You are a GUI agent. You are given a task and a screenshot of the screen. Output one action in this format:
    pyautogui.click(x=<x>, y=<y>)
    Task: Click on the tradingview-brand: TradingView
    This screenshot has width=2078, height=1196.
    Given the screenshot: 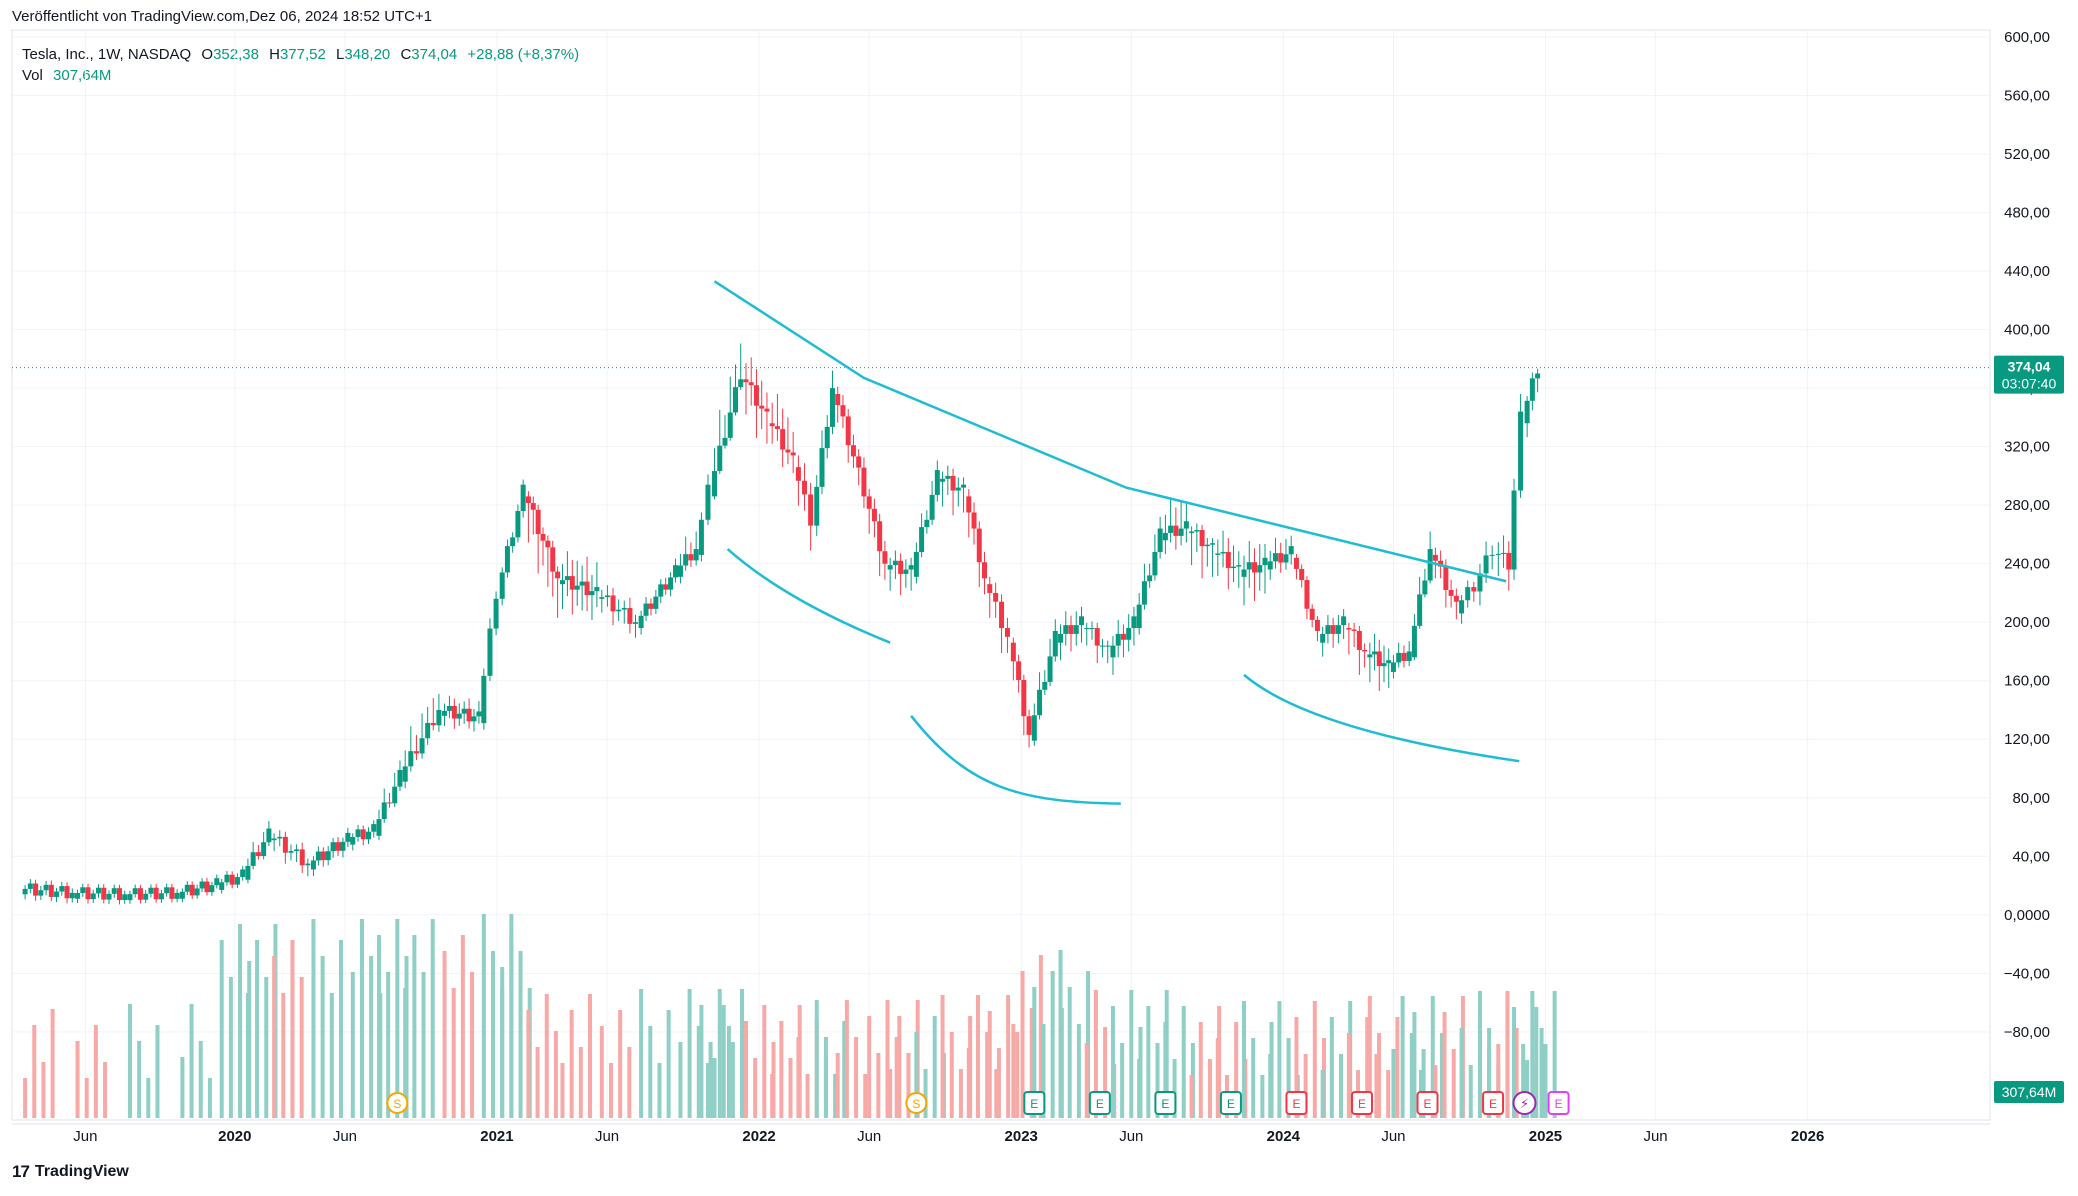 What is the action you would take?
    pyautogui.click(x=81, y=1171)
    